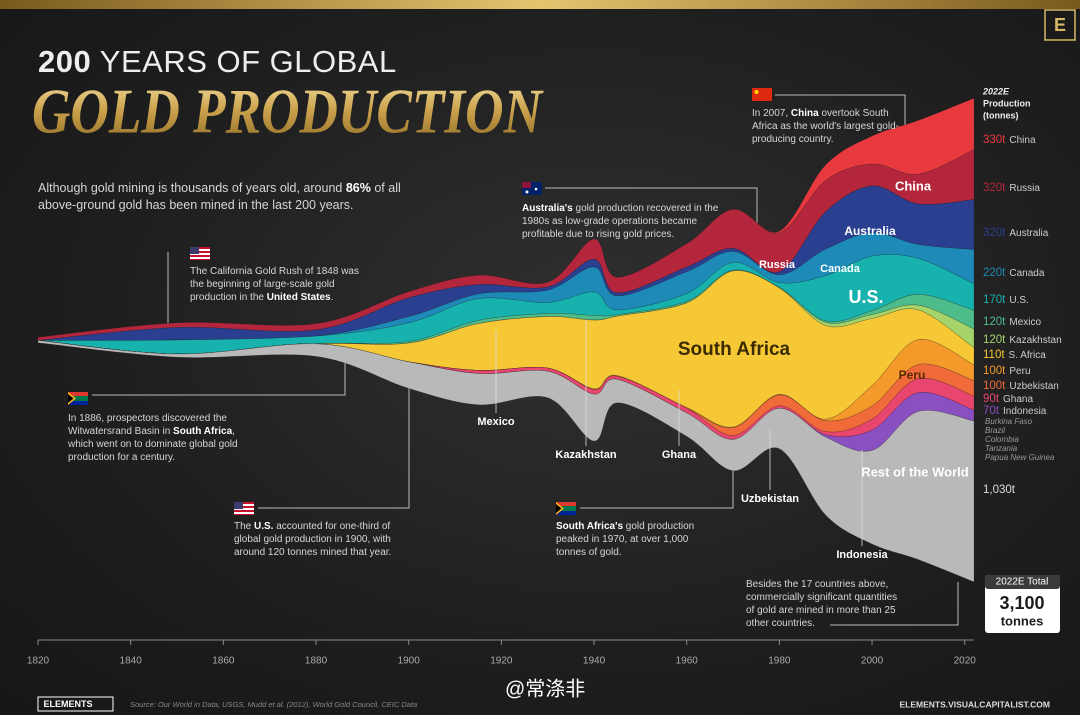 The height and width of the screenshot is (715, 1080). What do you see at coordinates (1001, 448) in the screenshot?
I see `other-country: Tanzania` at bounding box center [1001, 448].